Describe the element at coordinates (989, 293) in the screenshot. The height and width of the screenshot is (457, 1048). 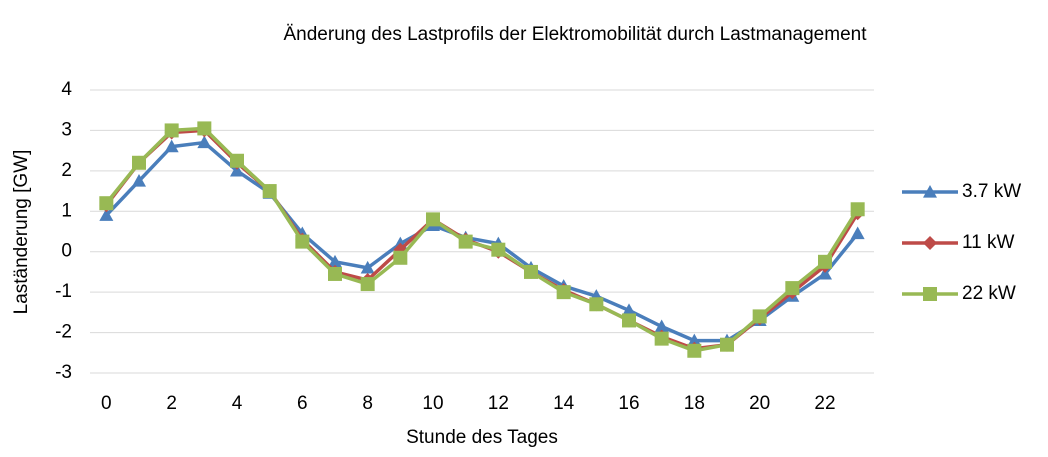
I see `legend-label: 22 kW` at that location.